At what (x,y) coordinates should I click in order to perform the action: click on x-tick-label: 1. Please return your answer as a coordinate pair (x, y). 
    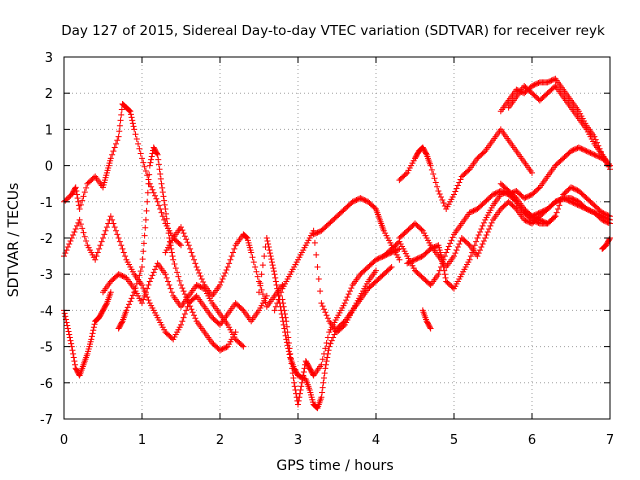
    Looking at the image, I should click on (142, 440).